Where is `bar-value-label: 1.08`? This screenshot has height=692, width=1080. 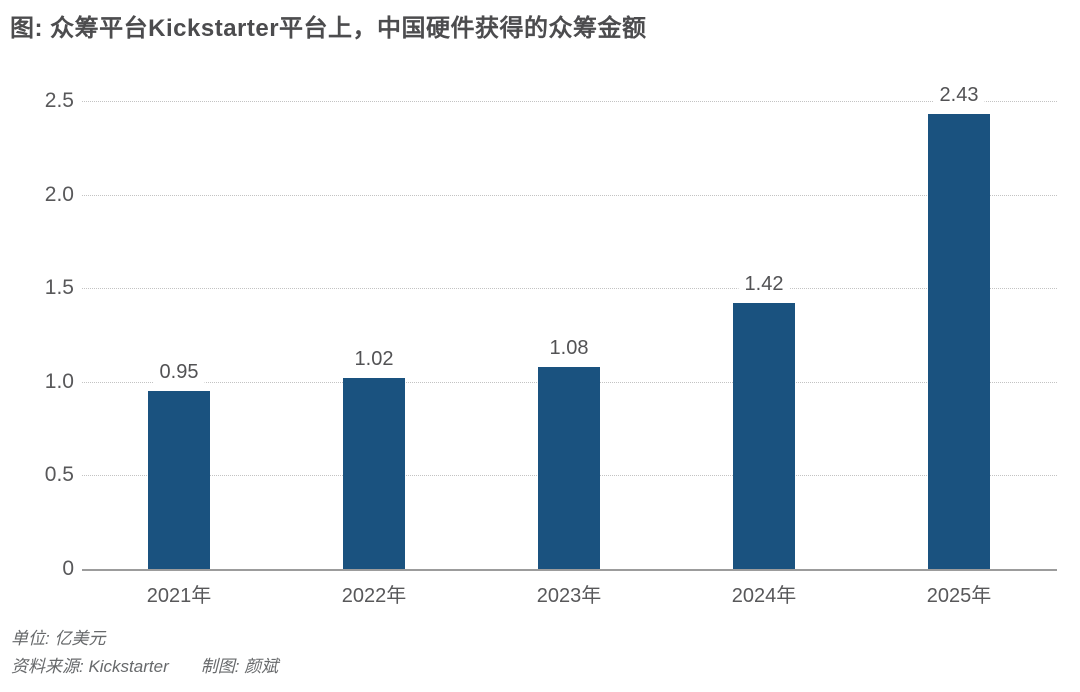
bar-value-label: 1.08 is located at coordinates (569, 348).